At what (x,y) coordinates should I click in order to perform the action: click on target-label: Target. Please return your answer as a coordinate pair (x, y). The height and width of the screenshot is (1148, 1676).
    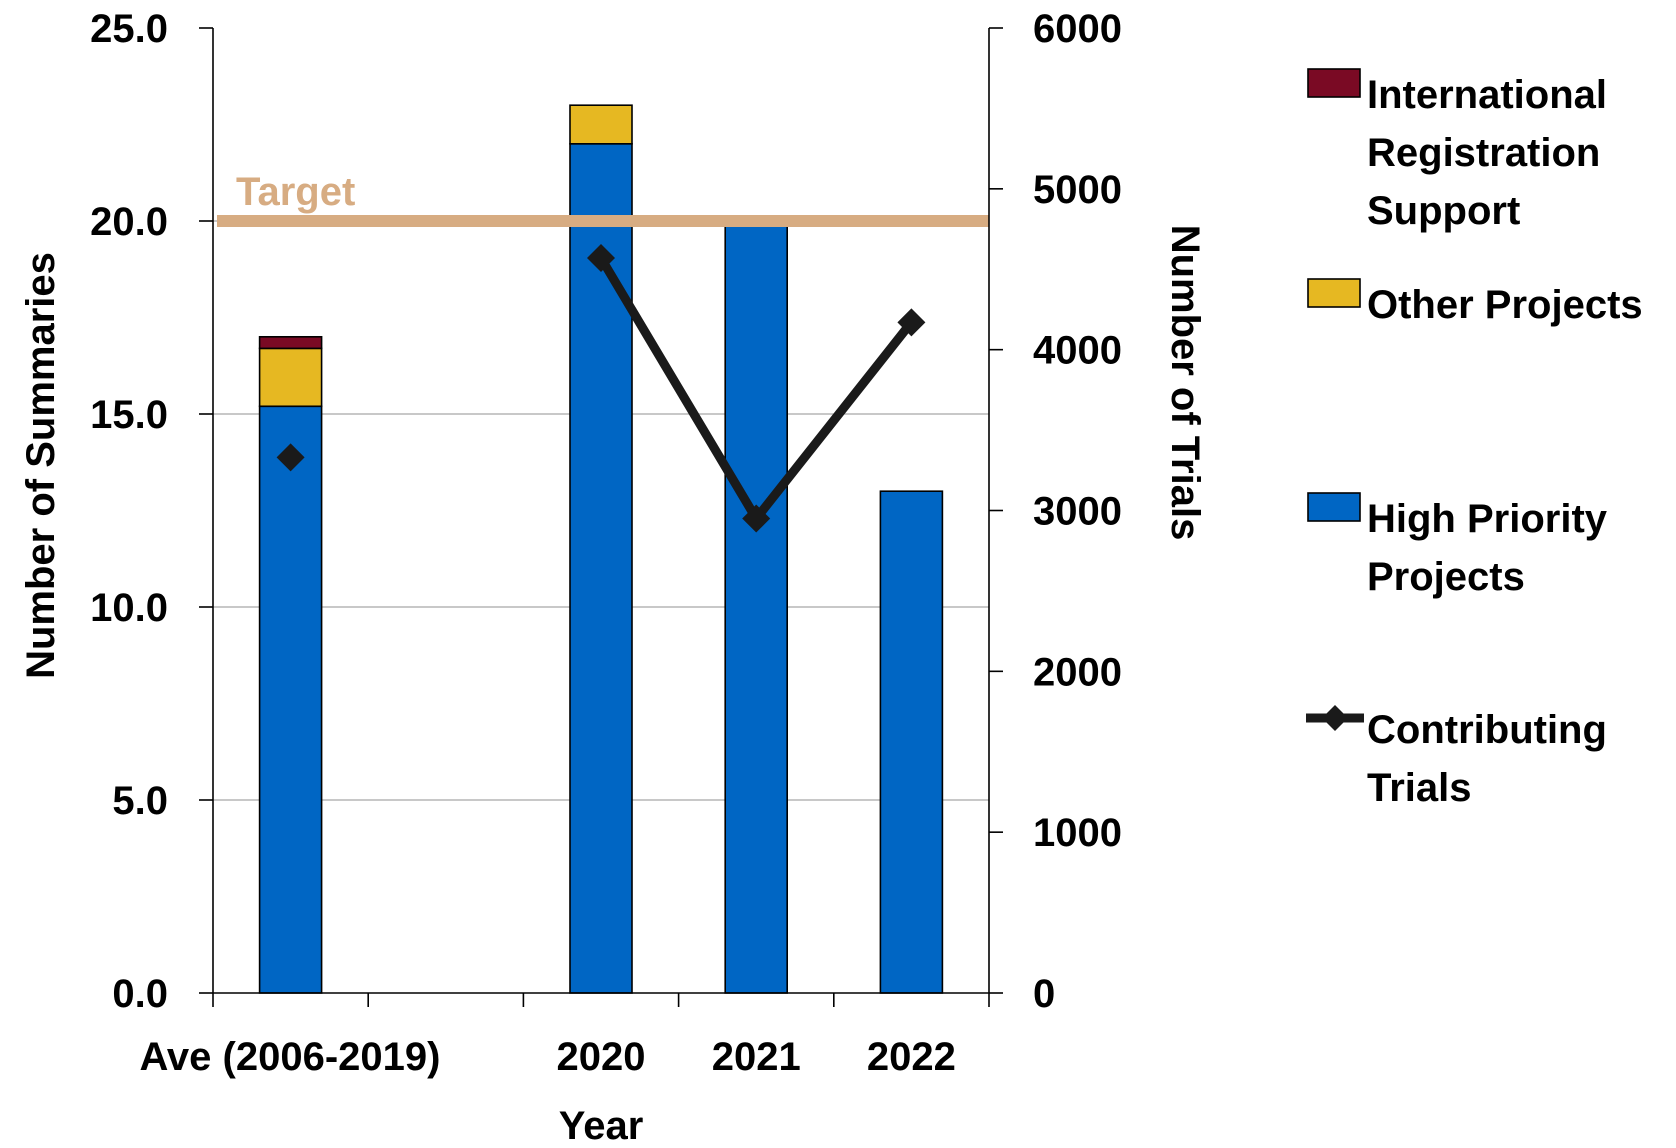
    Looking at the image, I should click on (295, 192).